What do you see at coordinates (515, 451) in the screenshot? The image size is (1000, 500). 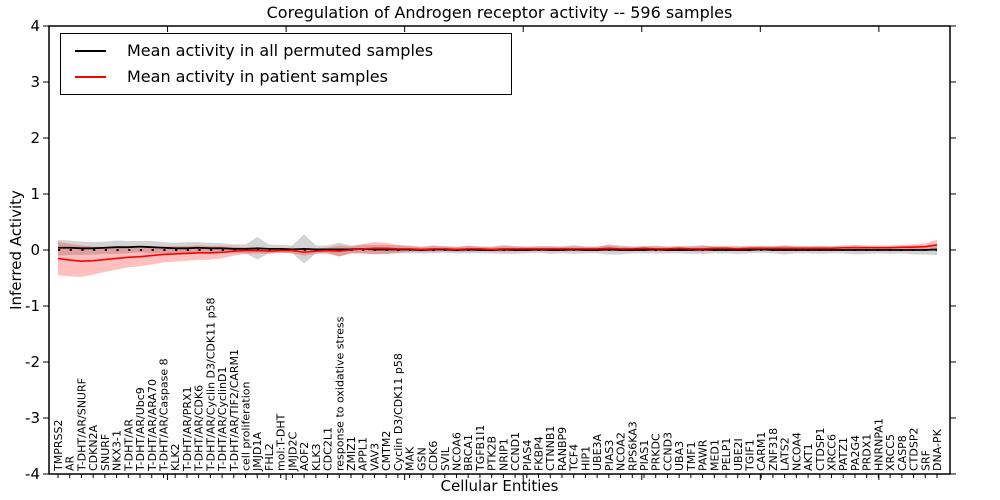 I see `entity-label: CCND1` at bounding box center [515, 451].